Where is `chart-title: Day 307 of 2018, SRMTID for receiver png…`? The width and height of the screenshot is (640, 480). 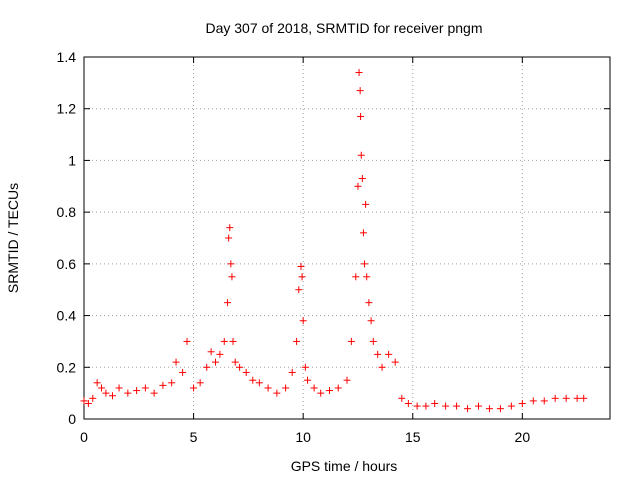 chart-title: Day 307 of 2018, SRMTID for receiver png… is located at coordinates (343, 28).